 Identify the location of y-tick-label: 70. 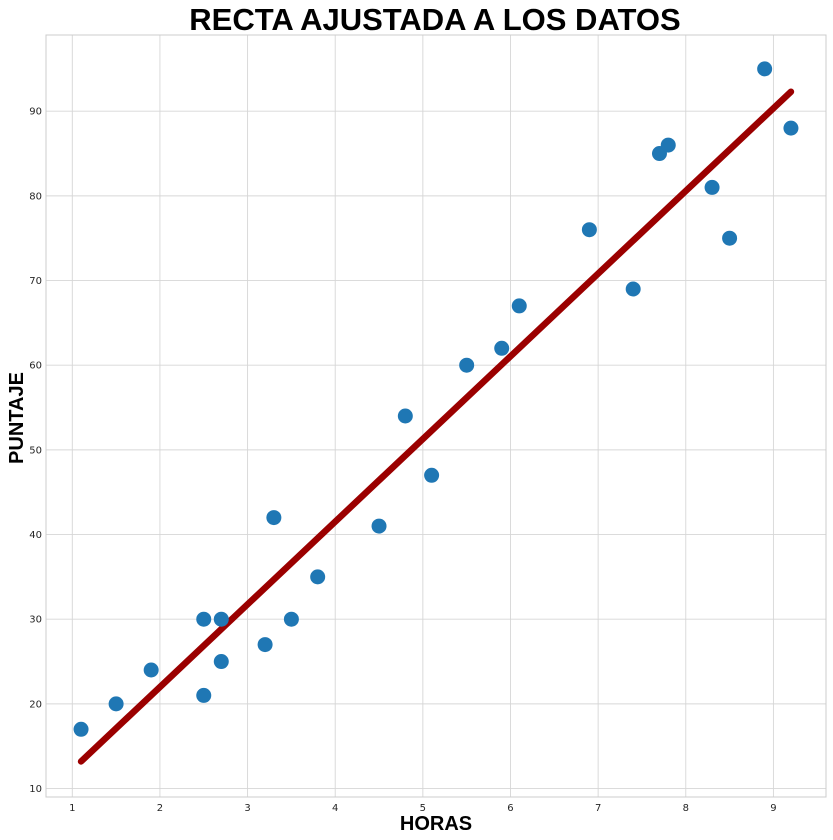
(35, 281).